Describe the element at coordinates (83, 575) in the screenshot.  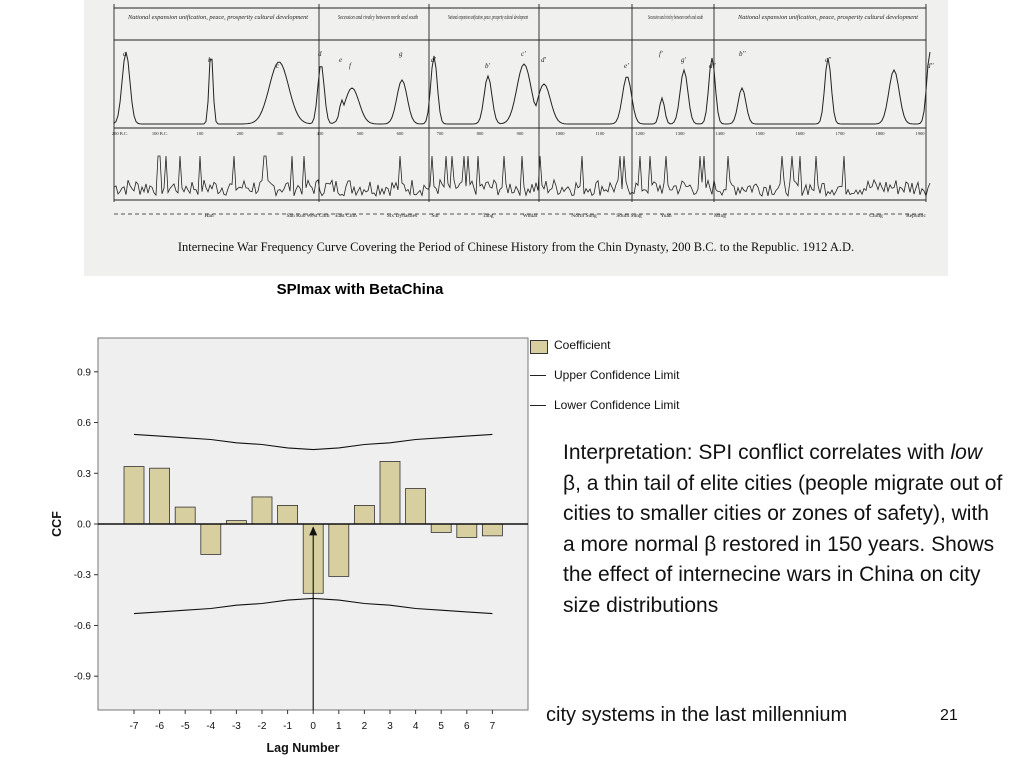
I see `y-tick-label: -0.3` at that location.